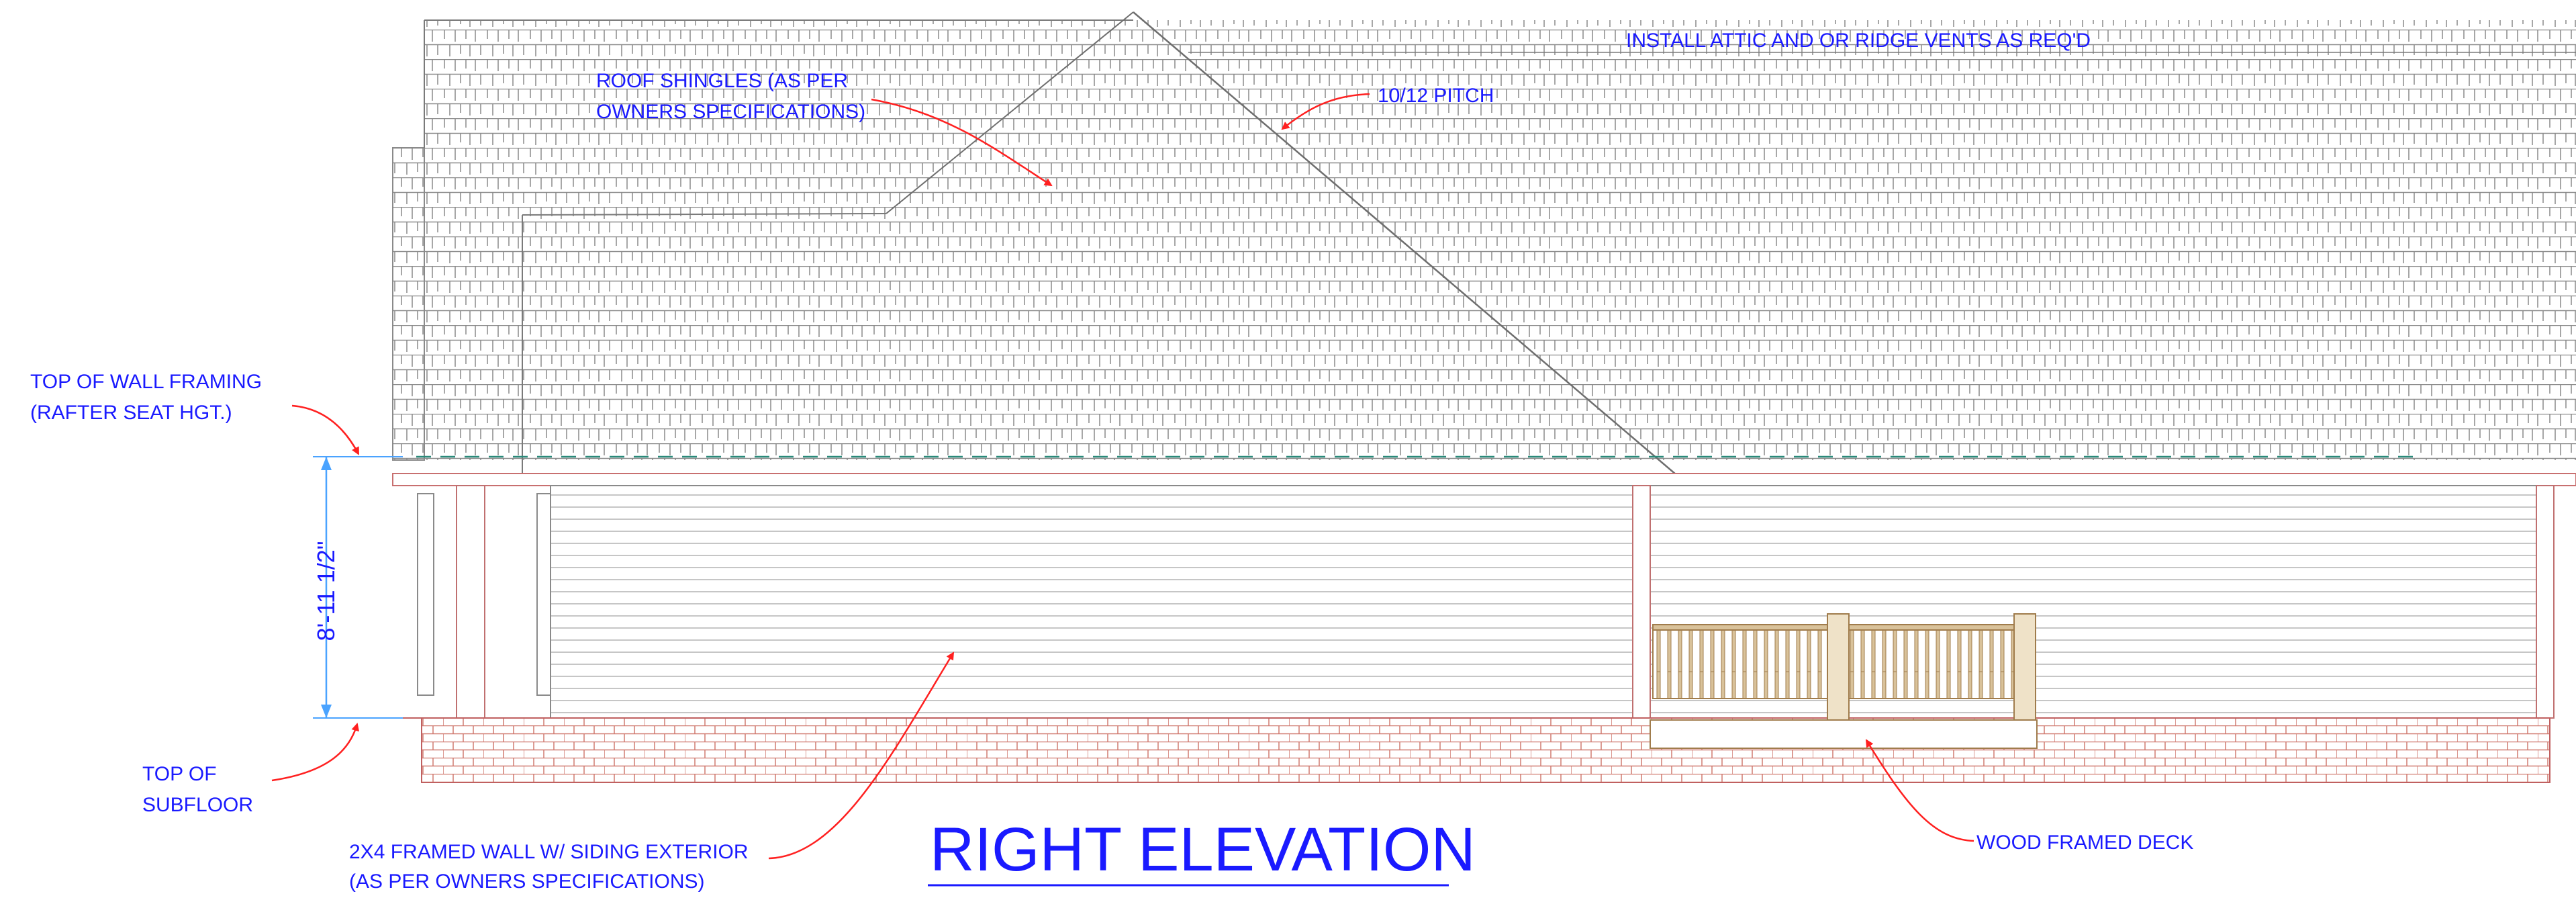  Describe the element at coordinates (326, 711) in the screenshot. I see `dimension-arrow-bottom` at that location.